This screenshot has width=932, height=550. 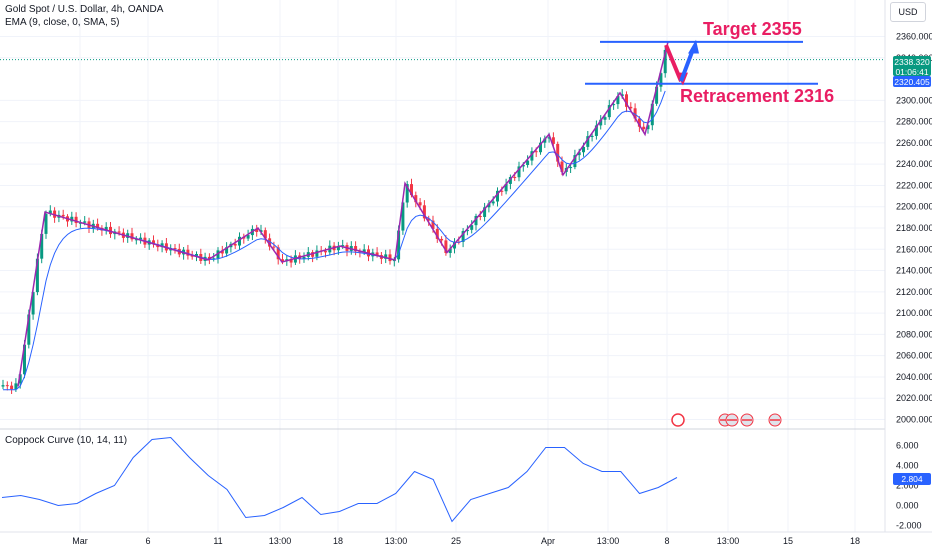 I want to click on price-tick-label: 2260.000, so click(x=914, y=143).